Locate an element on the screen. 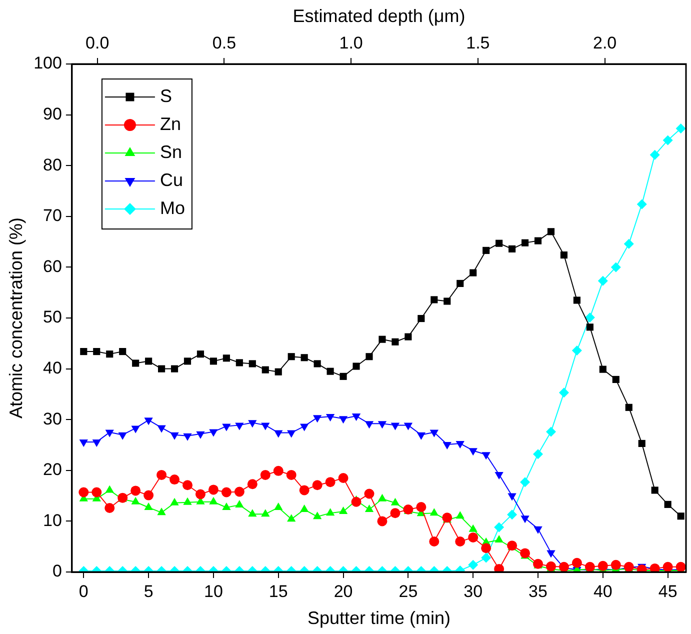 This screenshot has height=634, width=691. legend-label: Cu is located at coordinates (171, 180).